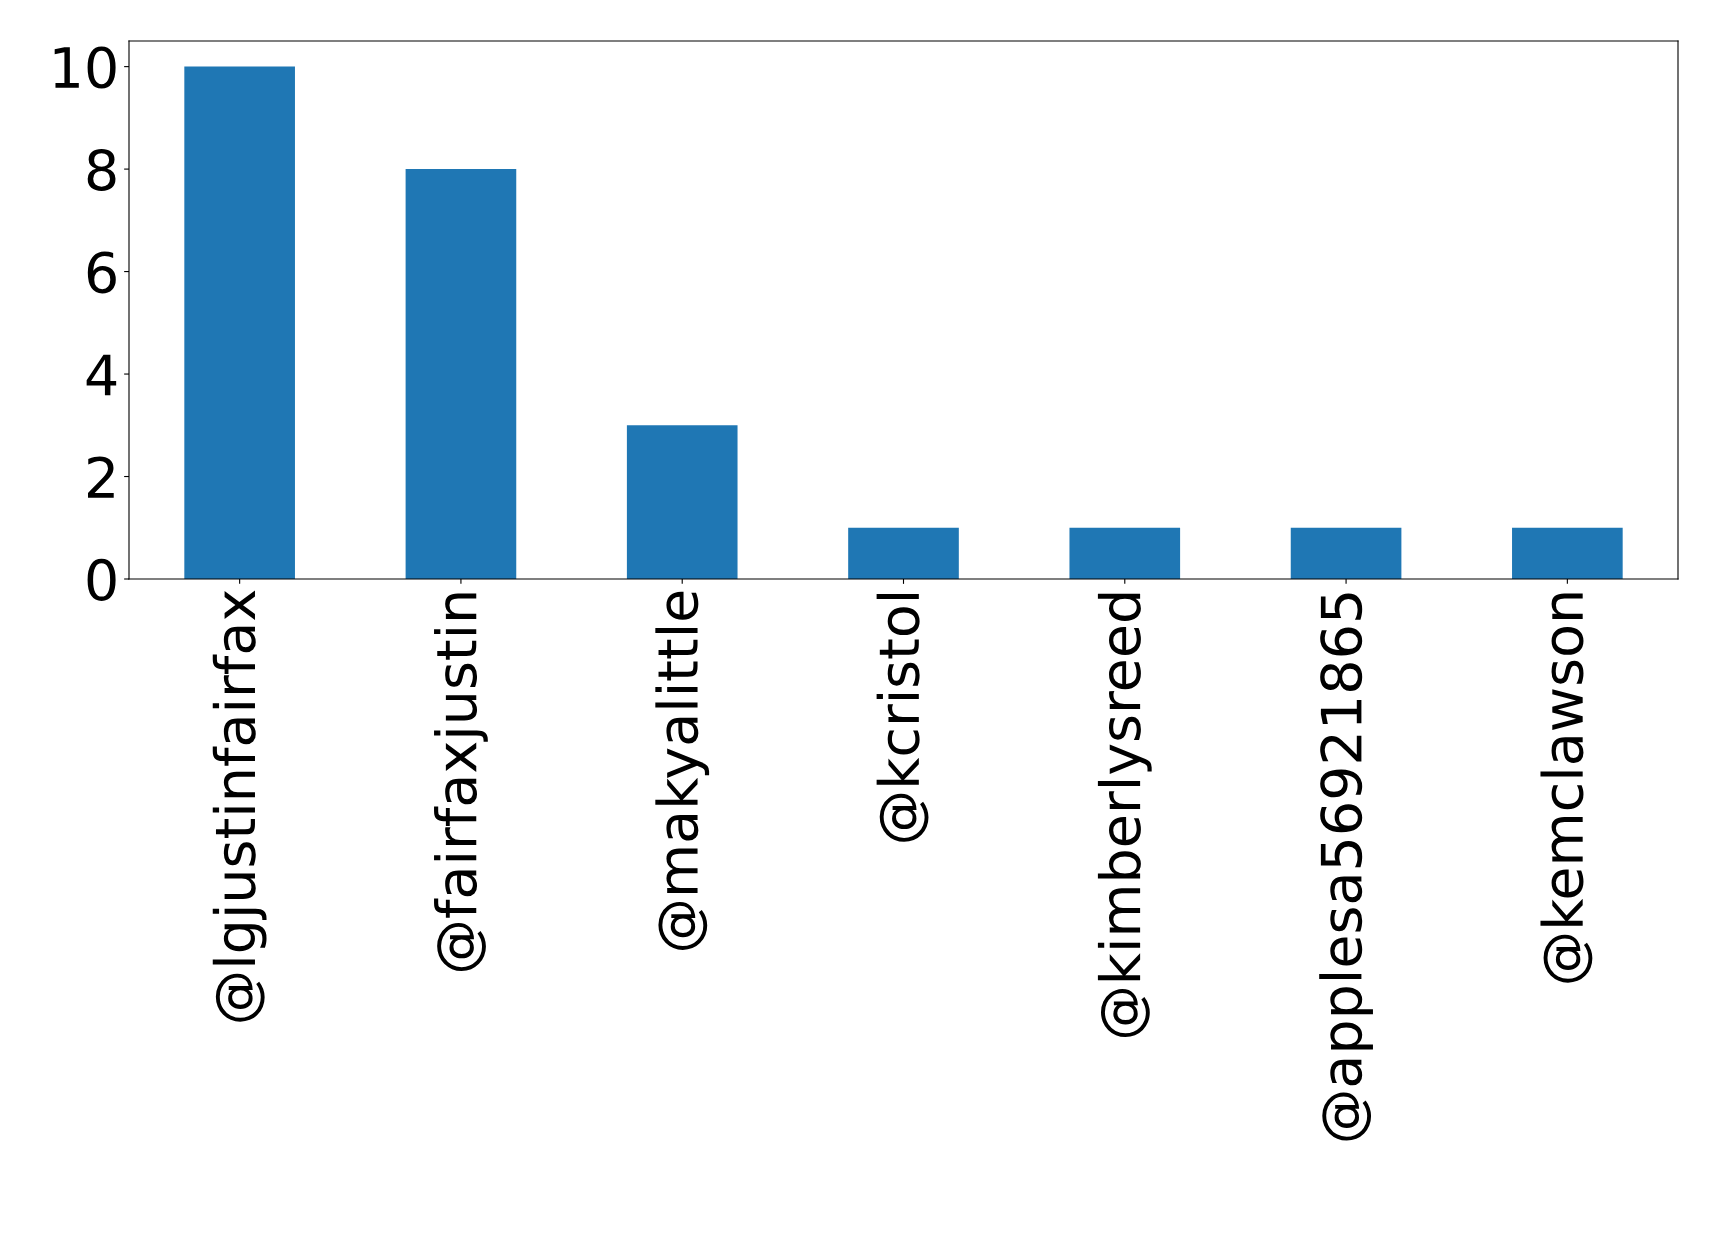 This screenshot has height=1253, width=1719. I want to click on y-tick-label: 10, so click(85, 67).